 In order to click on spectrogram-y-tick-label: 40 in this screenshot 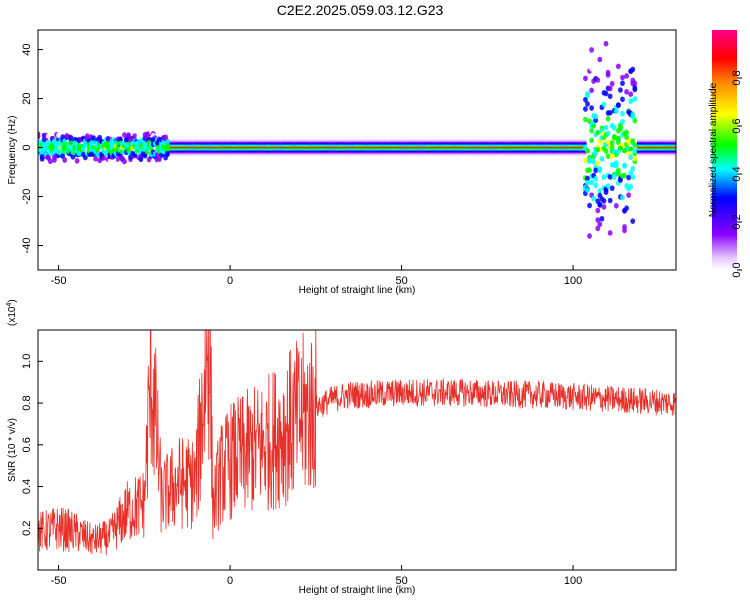, I will do `click(27, 49)`.